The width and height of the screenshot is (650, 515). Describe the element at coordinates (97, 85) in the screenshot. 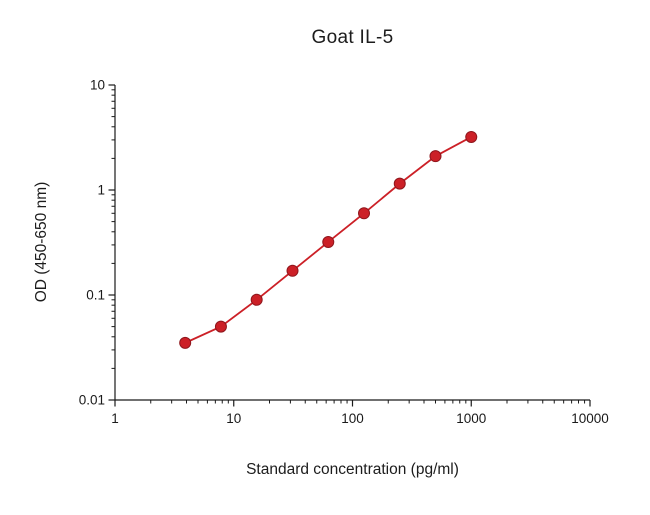

I see `y-tick-label: 10` at that location.